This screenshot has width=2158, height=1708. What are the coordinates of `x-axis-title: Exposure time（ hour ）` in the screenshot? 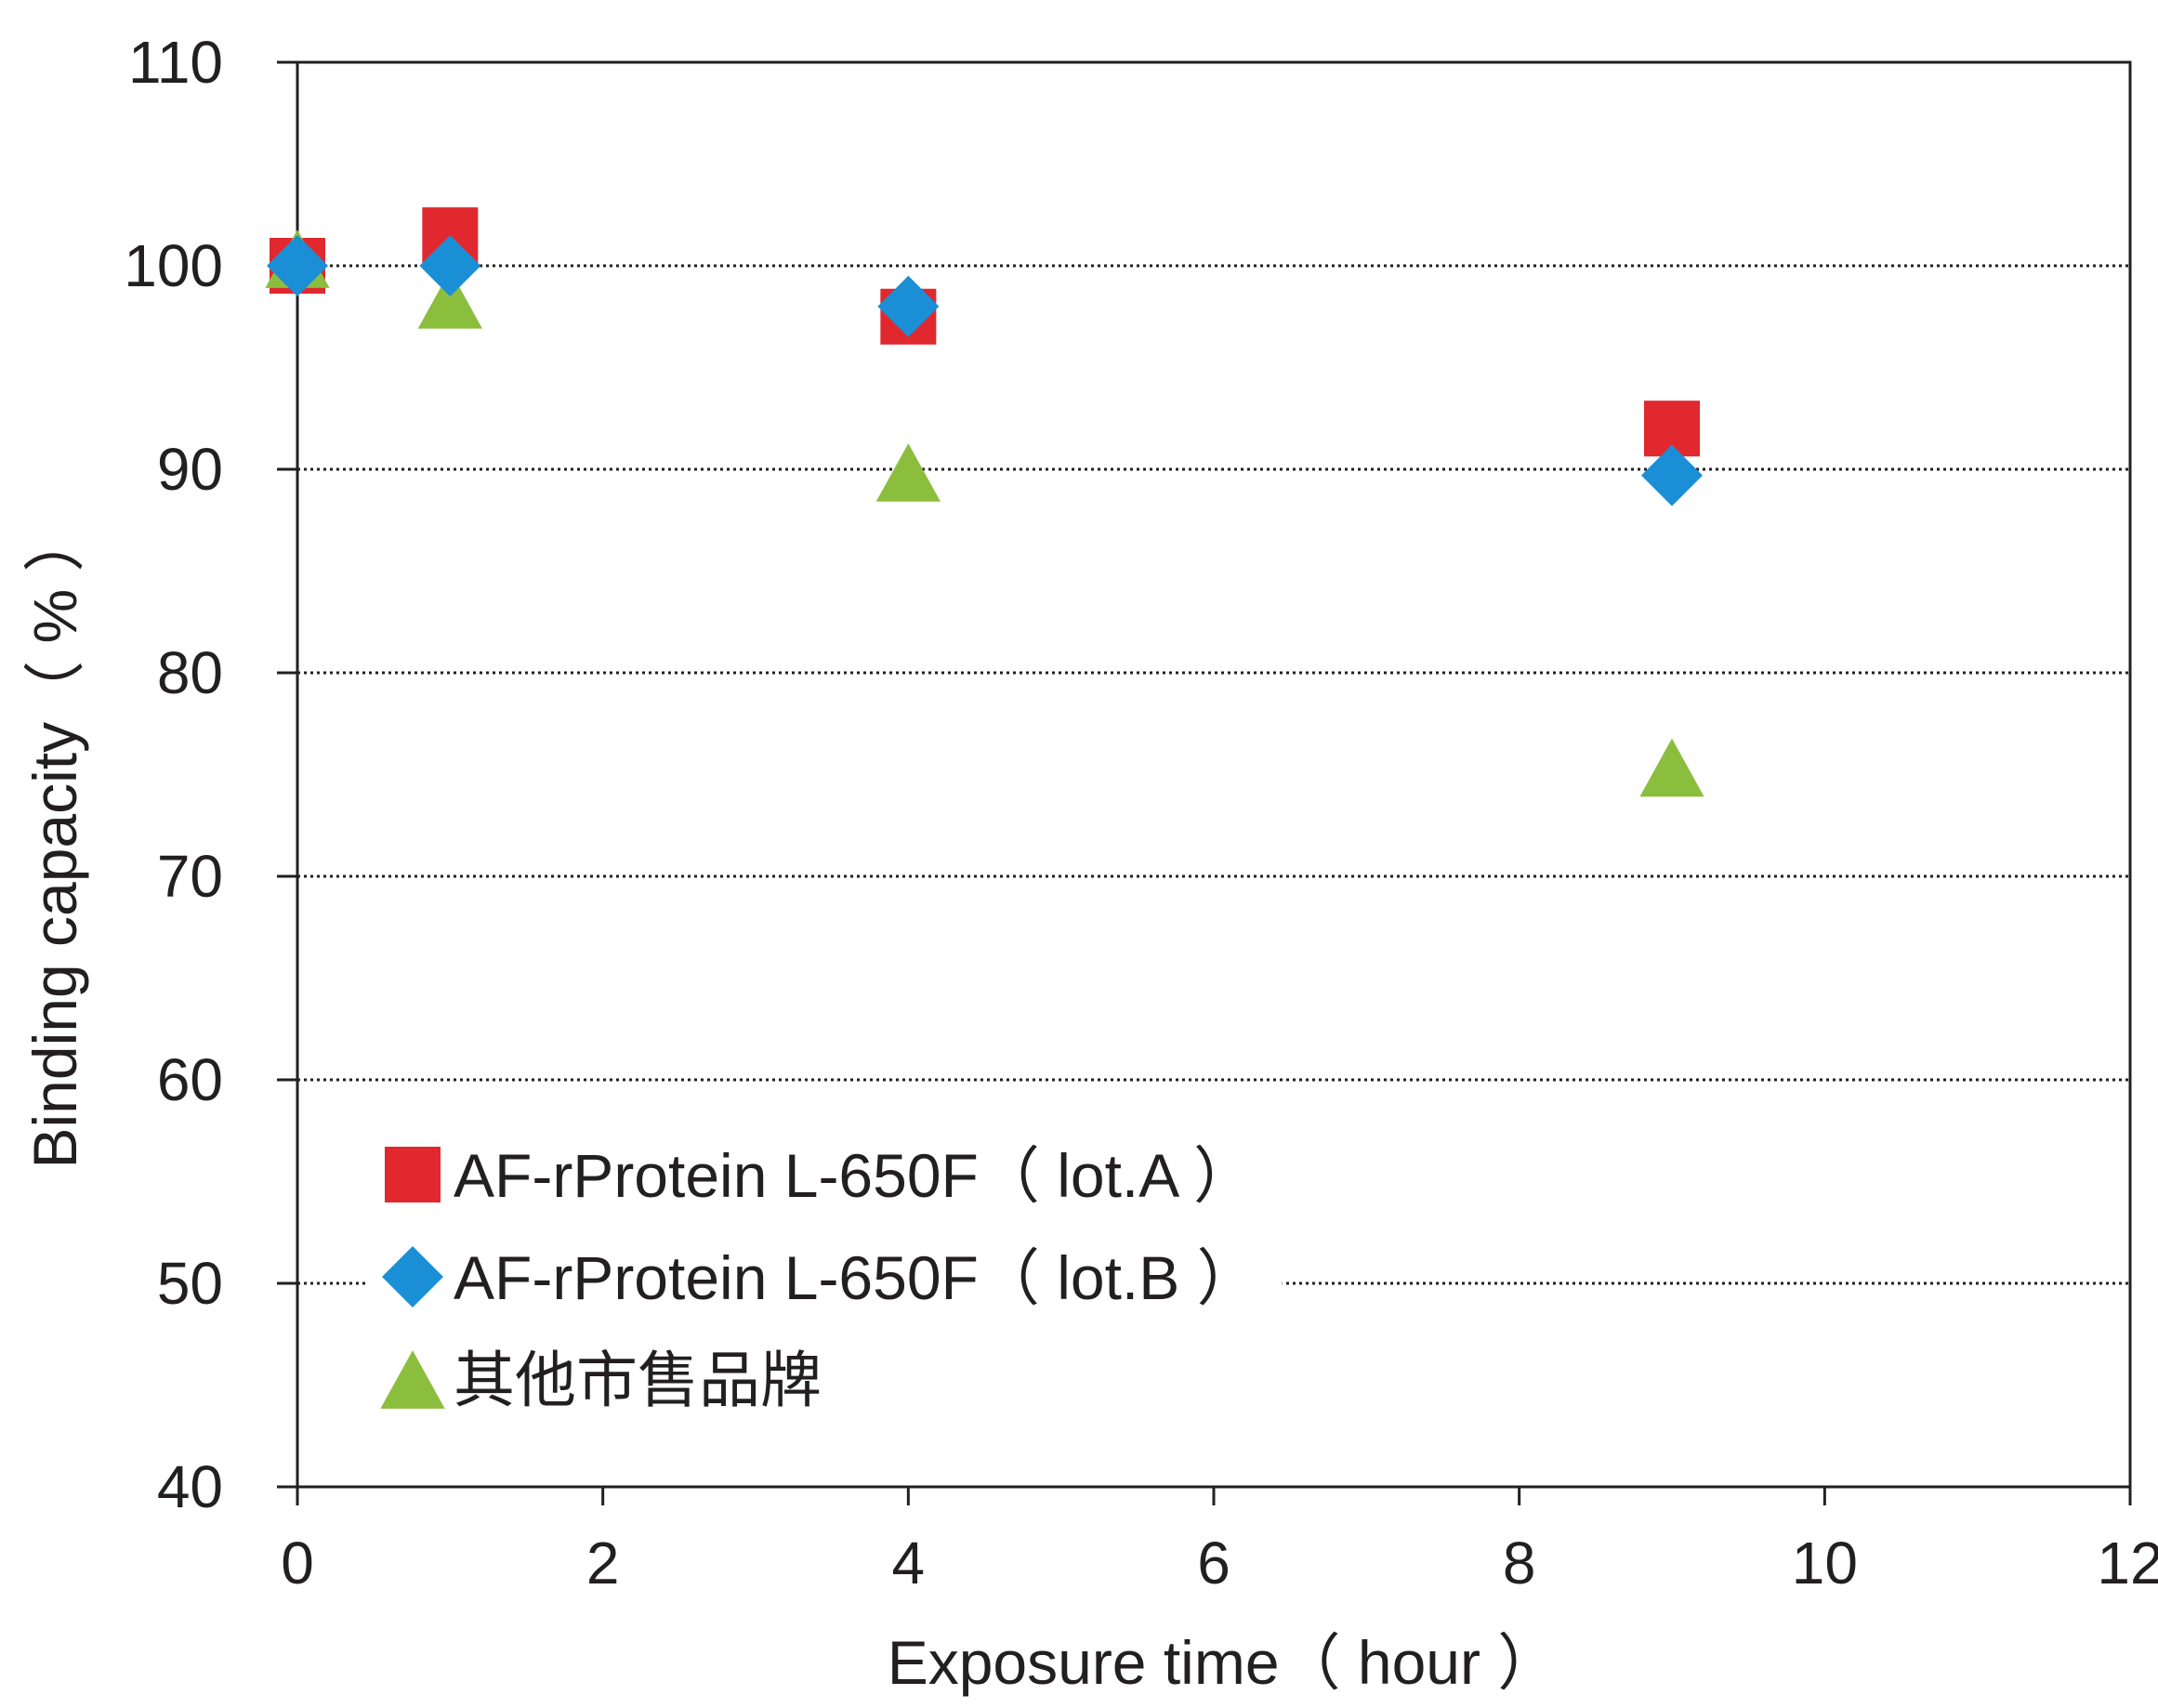 It's located at (1223, 1662).